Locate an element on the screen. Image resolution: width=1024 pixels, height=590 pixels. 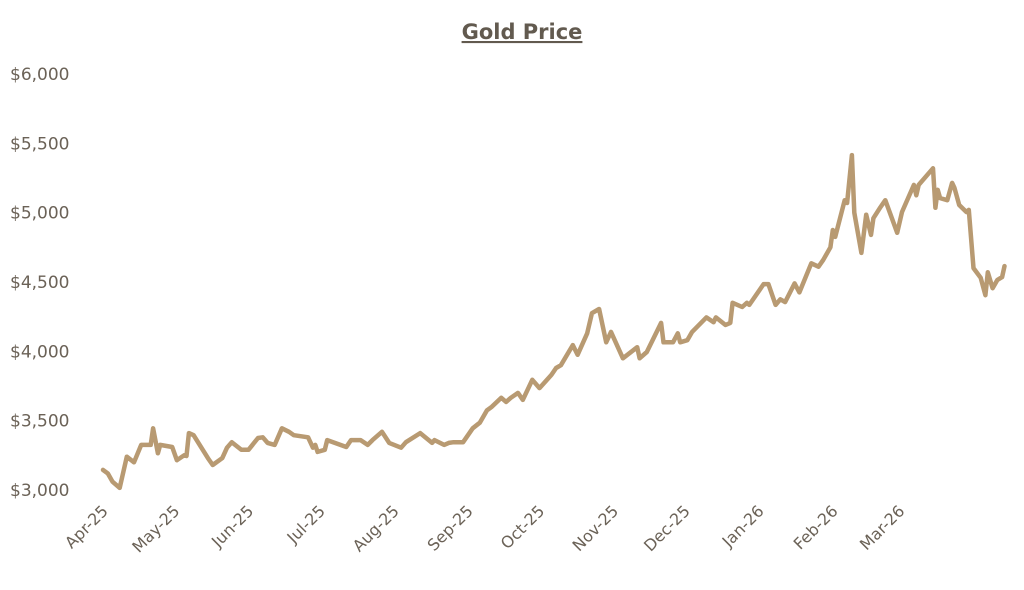
x-tick-label: Feb-26 is located at coordinates (816, 527).